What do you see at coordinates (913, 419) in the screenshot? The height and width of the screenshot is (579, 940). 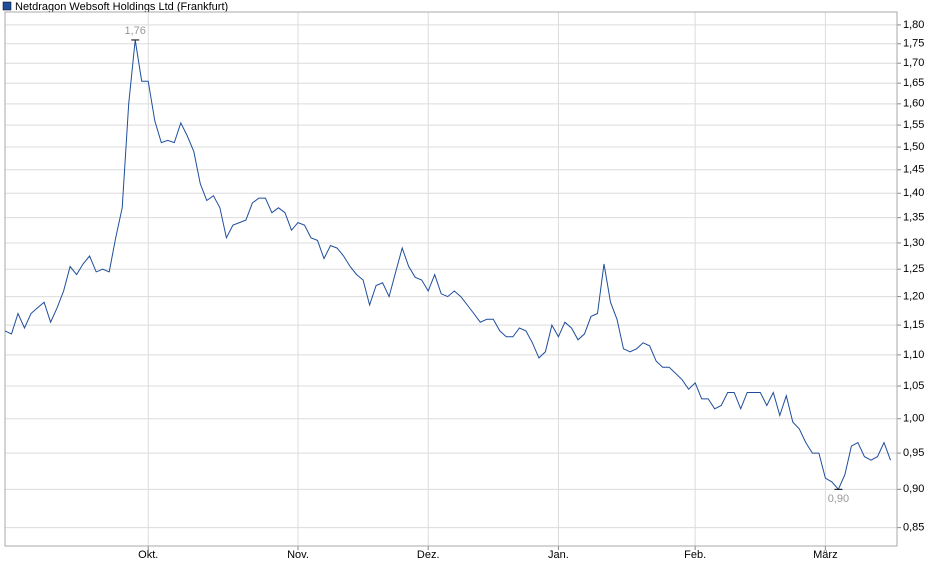 I see `y-tick-label: 1,00` at bounding box center [913, 419].